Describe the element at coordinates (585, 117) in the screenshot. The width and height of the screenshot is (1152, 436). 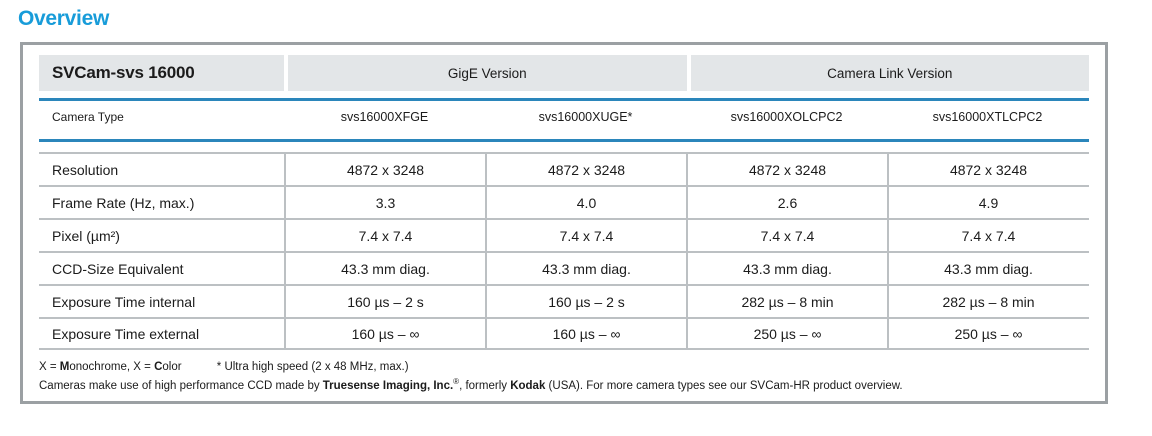
I see `camera-type-value: svs16000XUGE*` at that location.